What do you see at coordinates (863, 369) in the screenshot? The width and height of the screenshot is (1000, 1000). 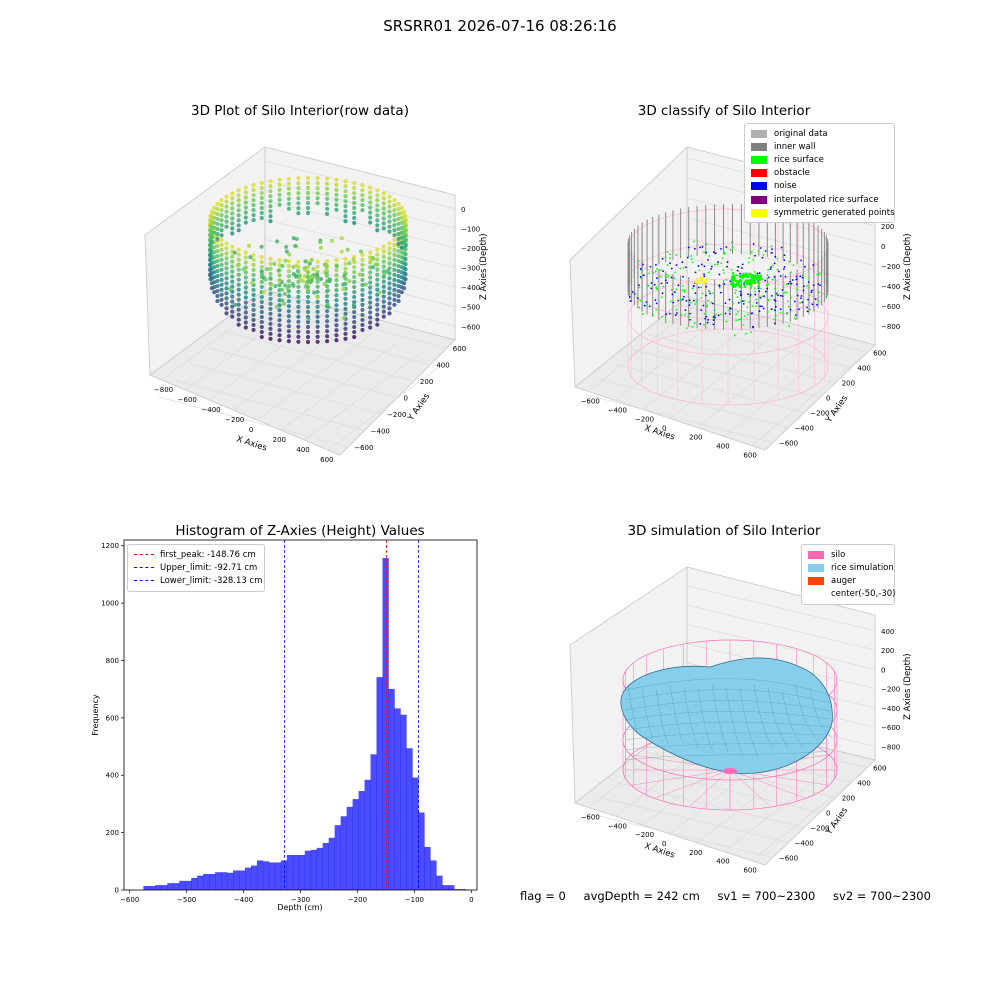 I see `y-tick-label: 400` at bounding box center [863, 369].